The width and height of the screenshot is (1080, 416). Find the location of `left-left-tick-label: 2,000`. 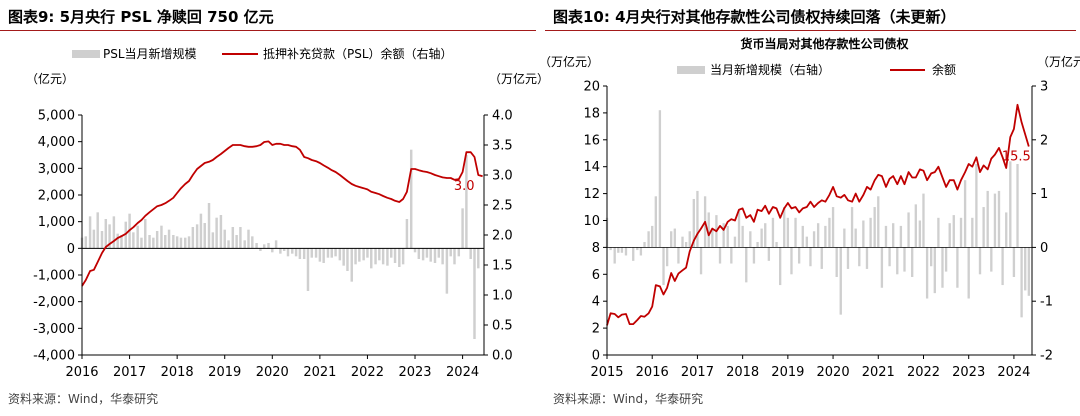

left-left-tick-label: 2,000 is located at coordinates (56, 196).